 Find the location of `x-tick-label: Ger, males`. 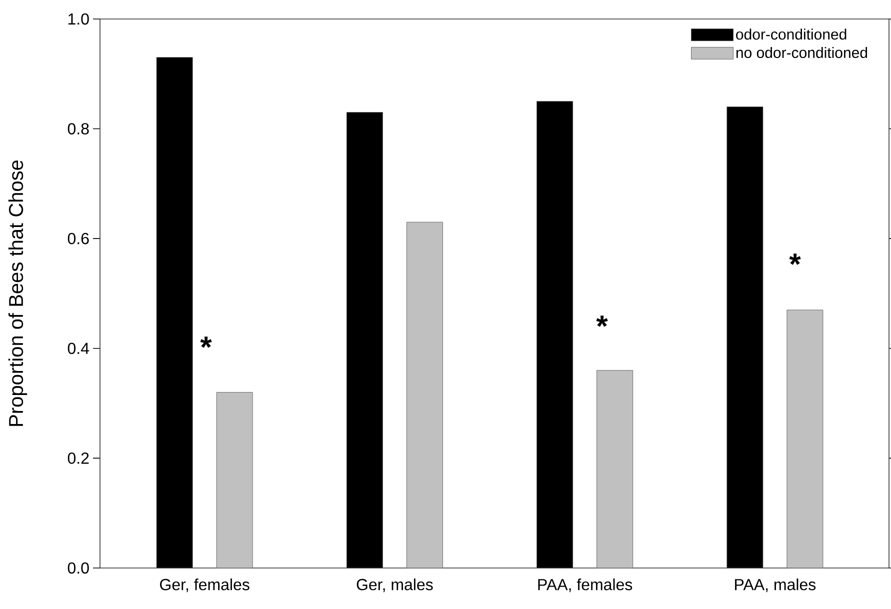

x-tick-label: Ger, males is located at coordinates (394, 585).